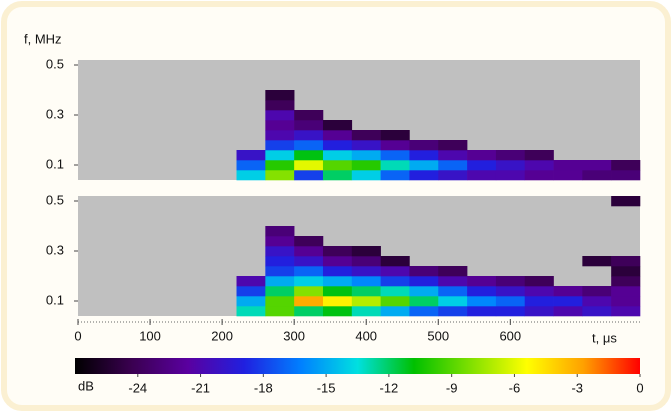 This screenshot has width=672, height=412. Describe the element at coordinates (200, 387) in the screenshot. I see `colorbar-tick-label: -21` at that location.